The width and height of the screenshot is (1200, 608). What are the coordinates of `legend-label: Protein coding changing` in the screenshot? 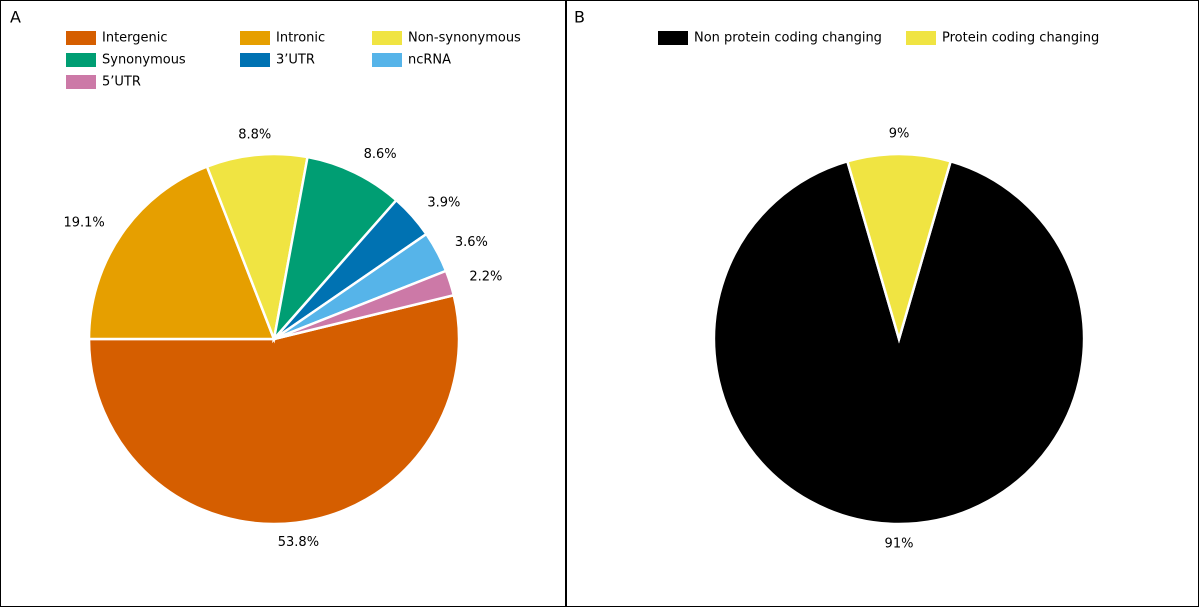 It's located at (1020, 38).